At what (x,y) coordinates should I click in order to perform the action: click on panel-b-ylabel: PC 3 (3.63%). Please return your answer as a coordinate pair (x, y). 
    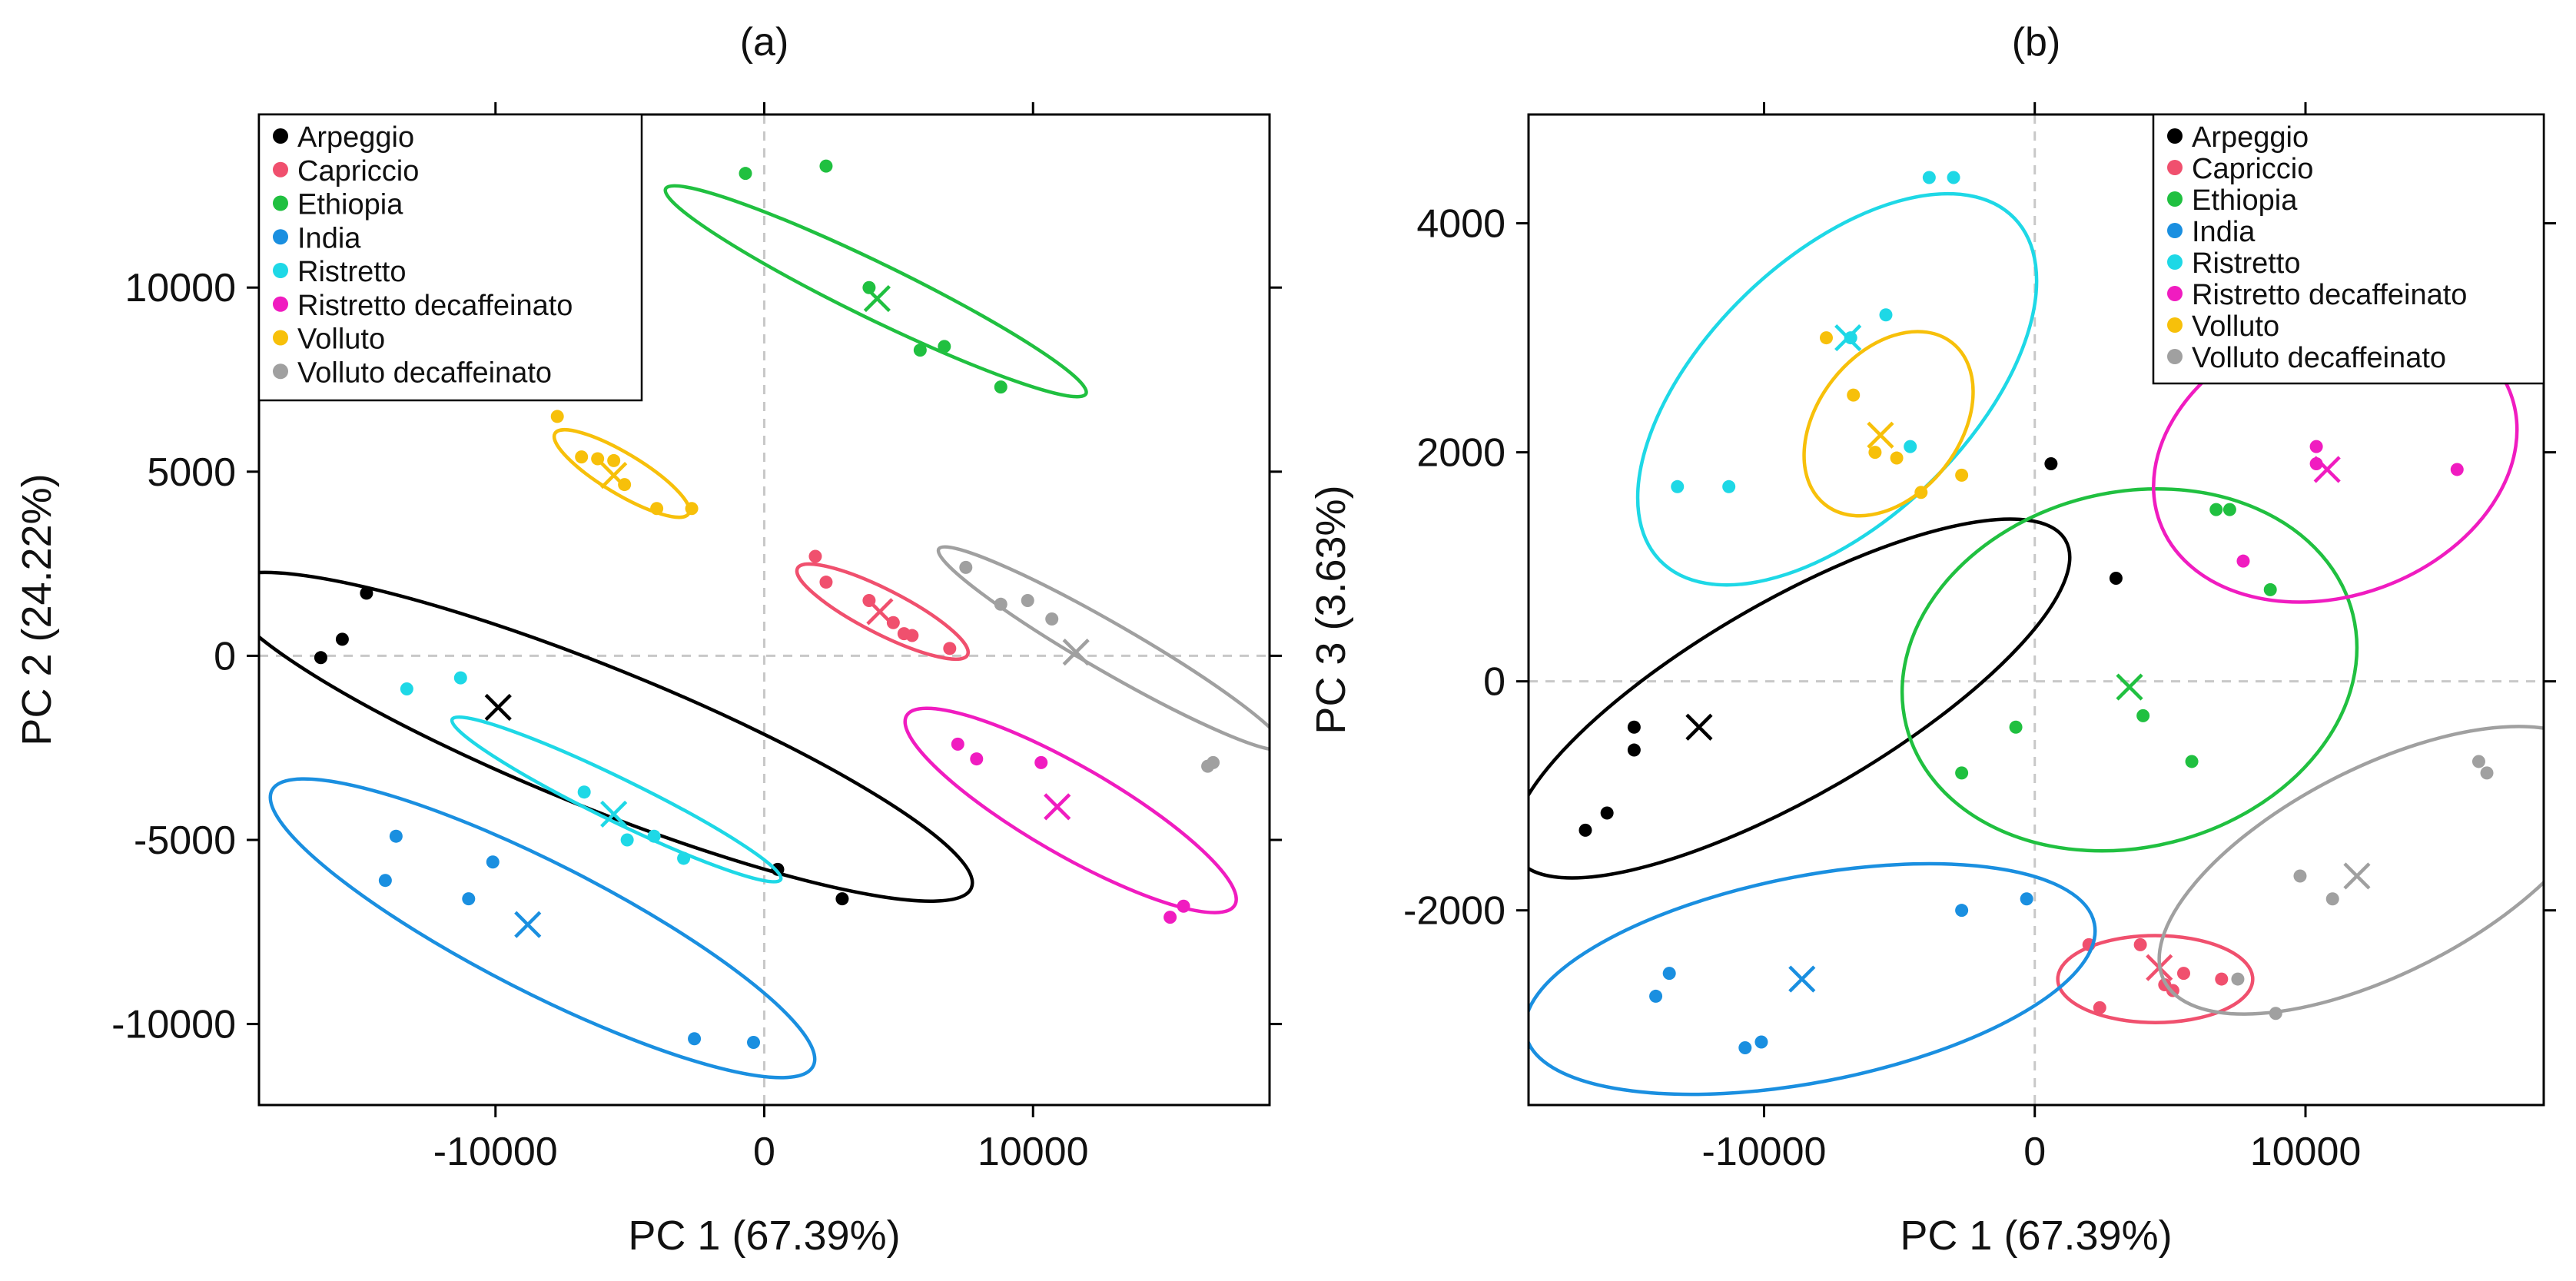
    Looking at the image, I should click on (1331, 609).